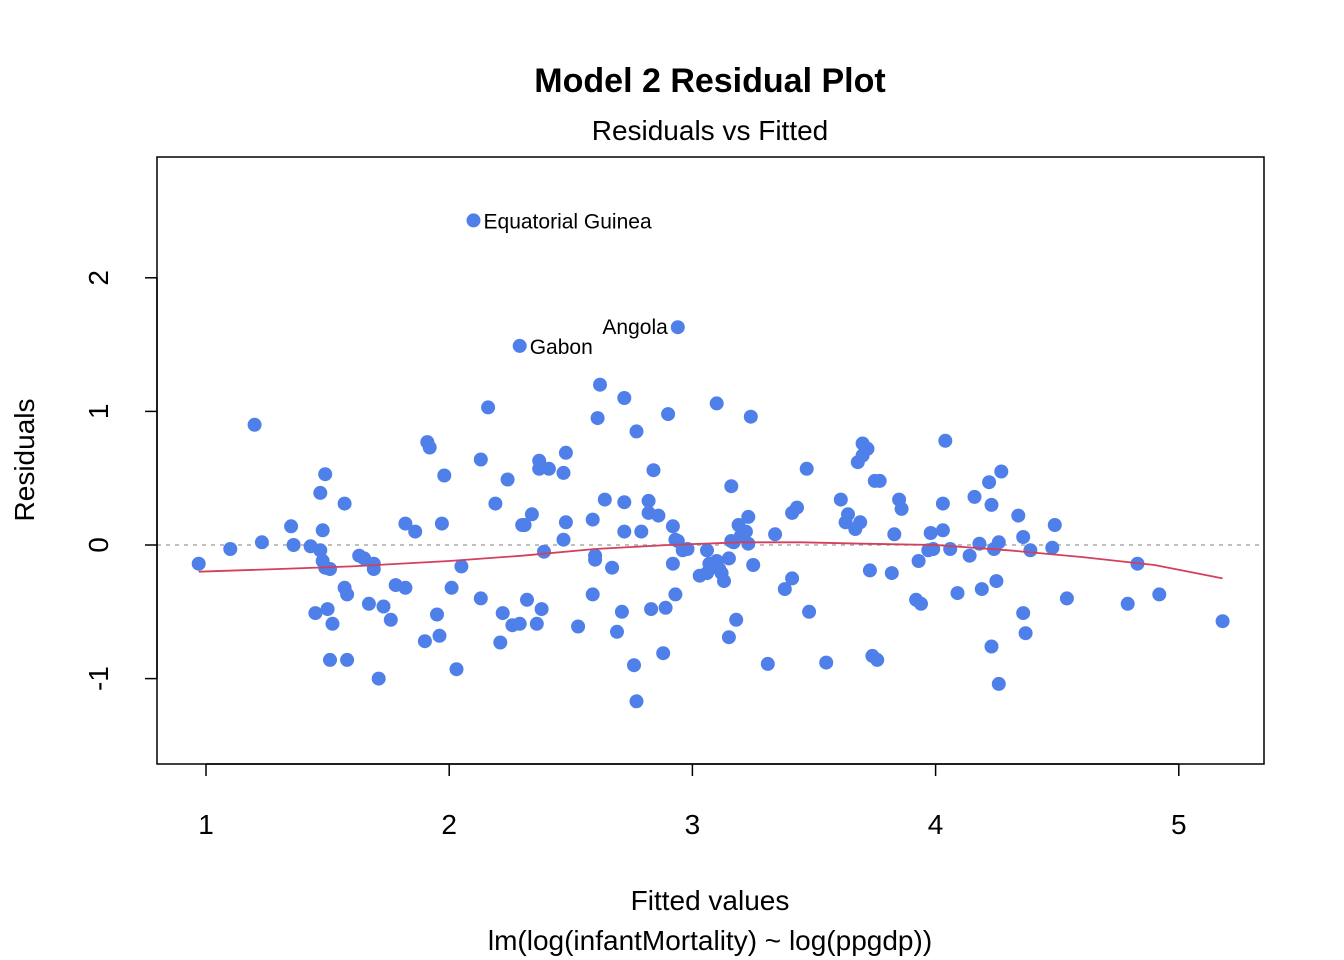 The width and height of the screenshot is (1344, 960). Describe the element at coordinates (206, 824) in the screenshot. I see `x-tick-label: 1` at that location.